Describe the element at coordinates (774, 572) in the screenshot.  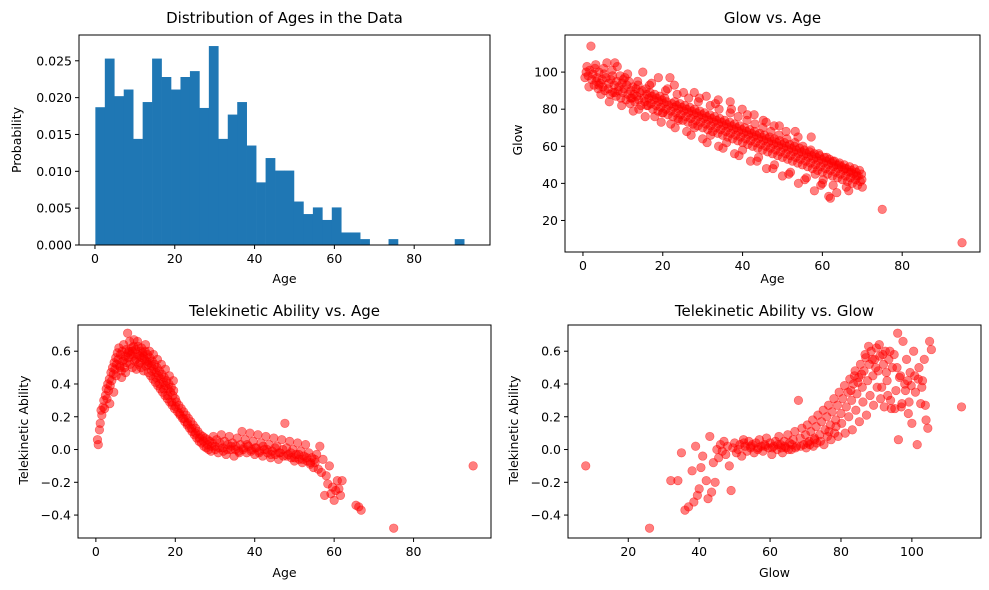
I see `x-axis-label: Glow` at that location.